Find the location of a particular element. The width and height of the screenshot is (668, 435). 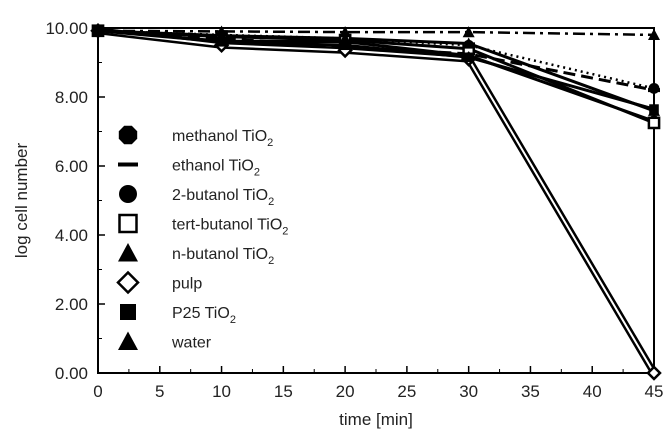

legend-label-0: methanol TiO2 is located at coordinates (222, 138).